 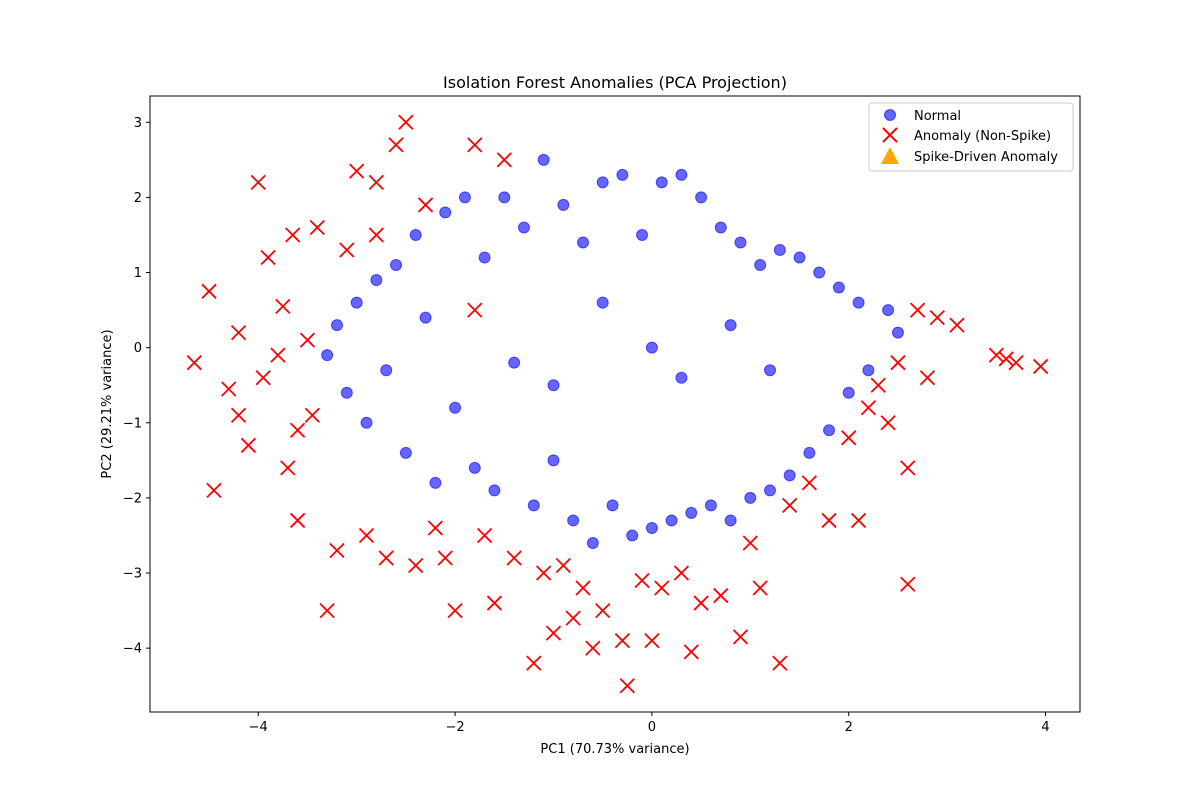 I want to click on x-axis-label: PC1 (70.73% variance), so click(x=614, y=749).